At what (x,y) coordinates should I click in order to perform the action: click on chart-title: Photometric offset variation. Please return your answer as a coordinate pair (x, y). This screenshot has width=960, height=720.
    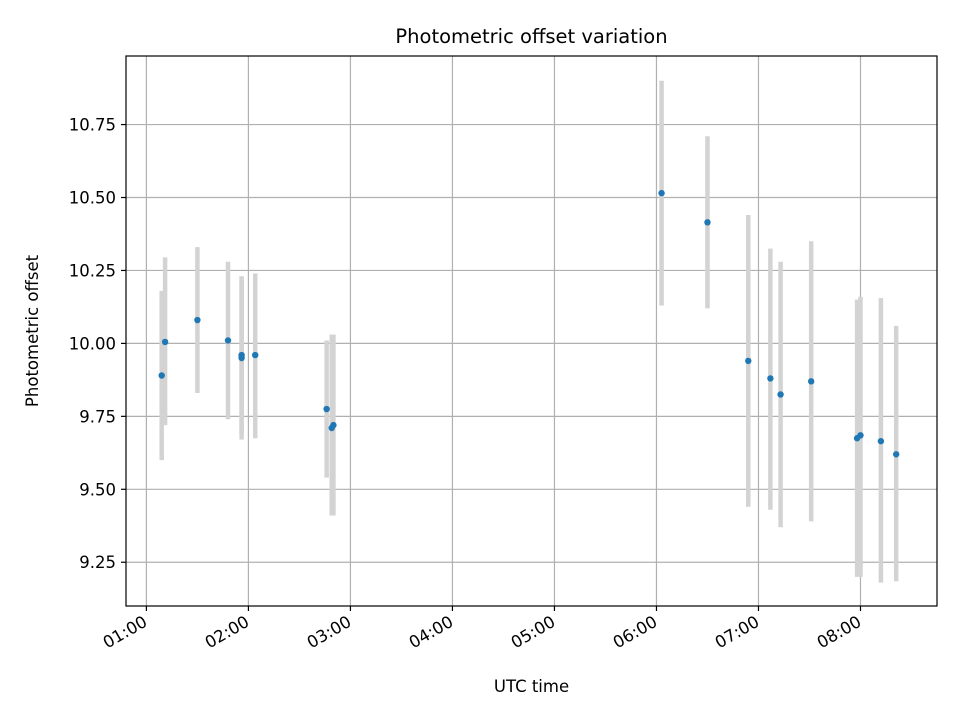
    Looking at the image, I should click on (531, 36).